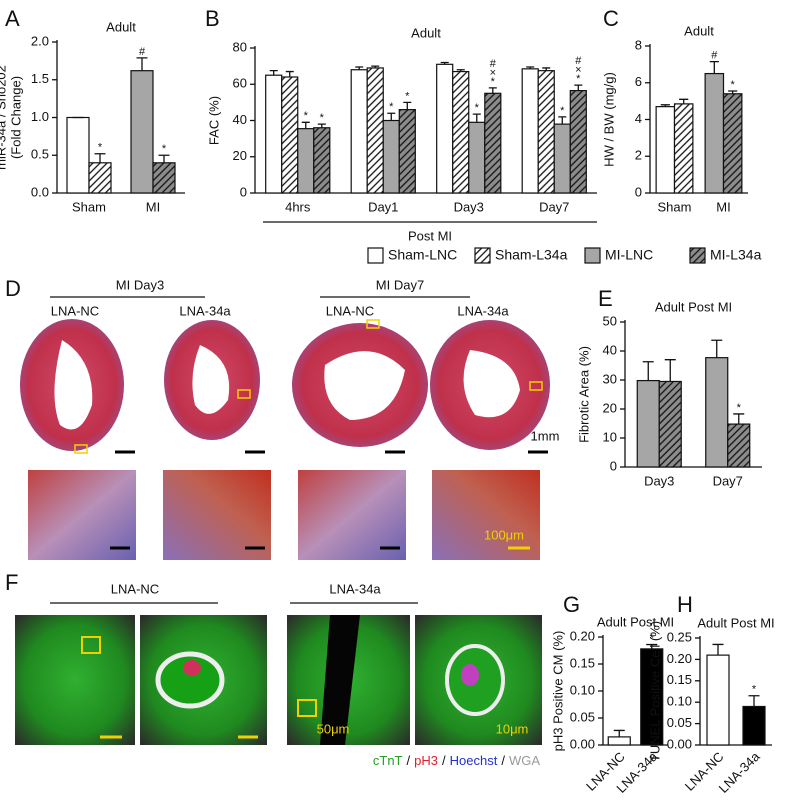 This screenshot has height=802, width=800. I want to click on group-label: MI Day7, so click(400, 284).